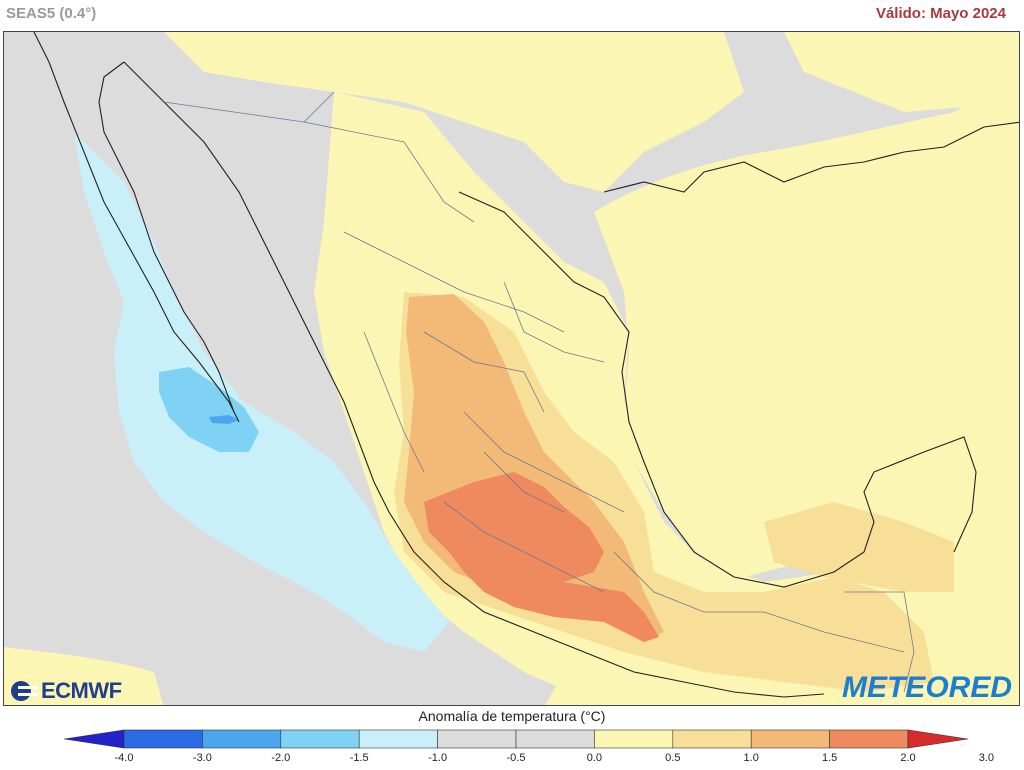 The height and width of the screenshot is (770, 1024). I want to click on pacific-cold-core, so click(224, 419).